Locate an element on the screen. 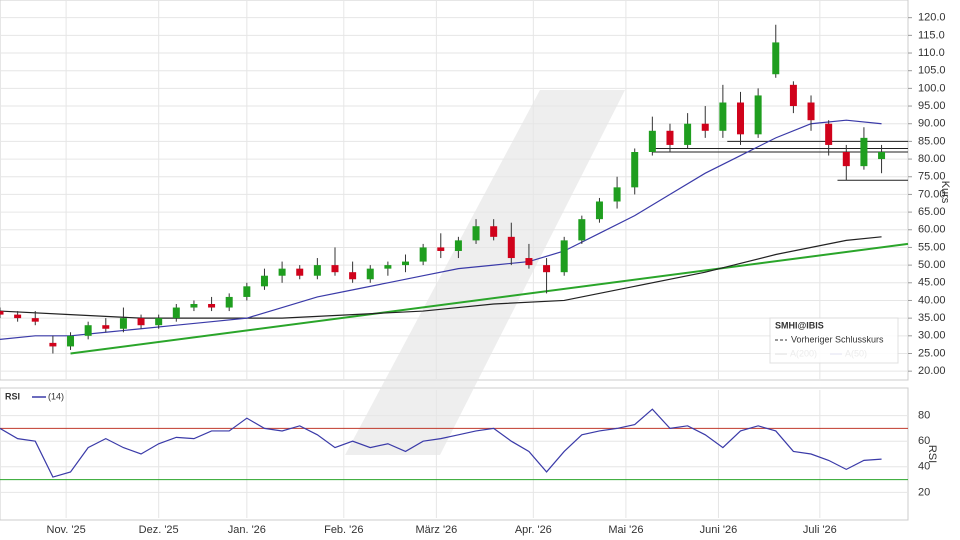 This screenshot has height=540, width=960. y-tick-label: 60.00 is located at coordinates (932, 230).